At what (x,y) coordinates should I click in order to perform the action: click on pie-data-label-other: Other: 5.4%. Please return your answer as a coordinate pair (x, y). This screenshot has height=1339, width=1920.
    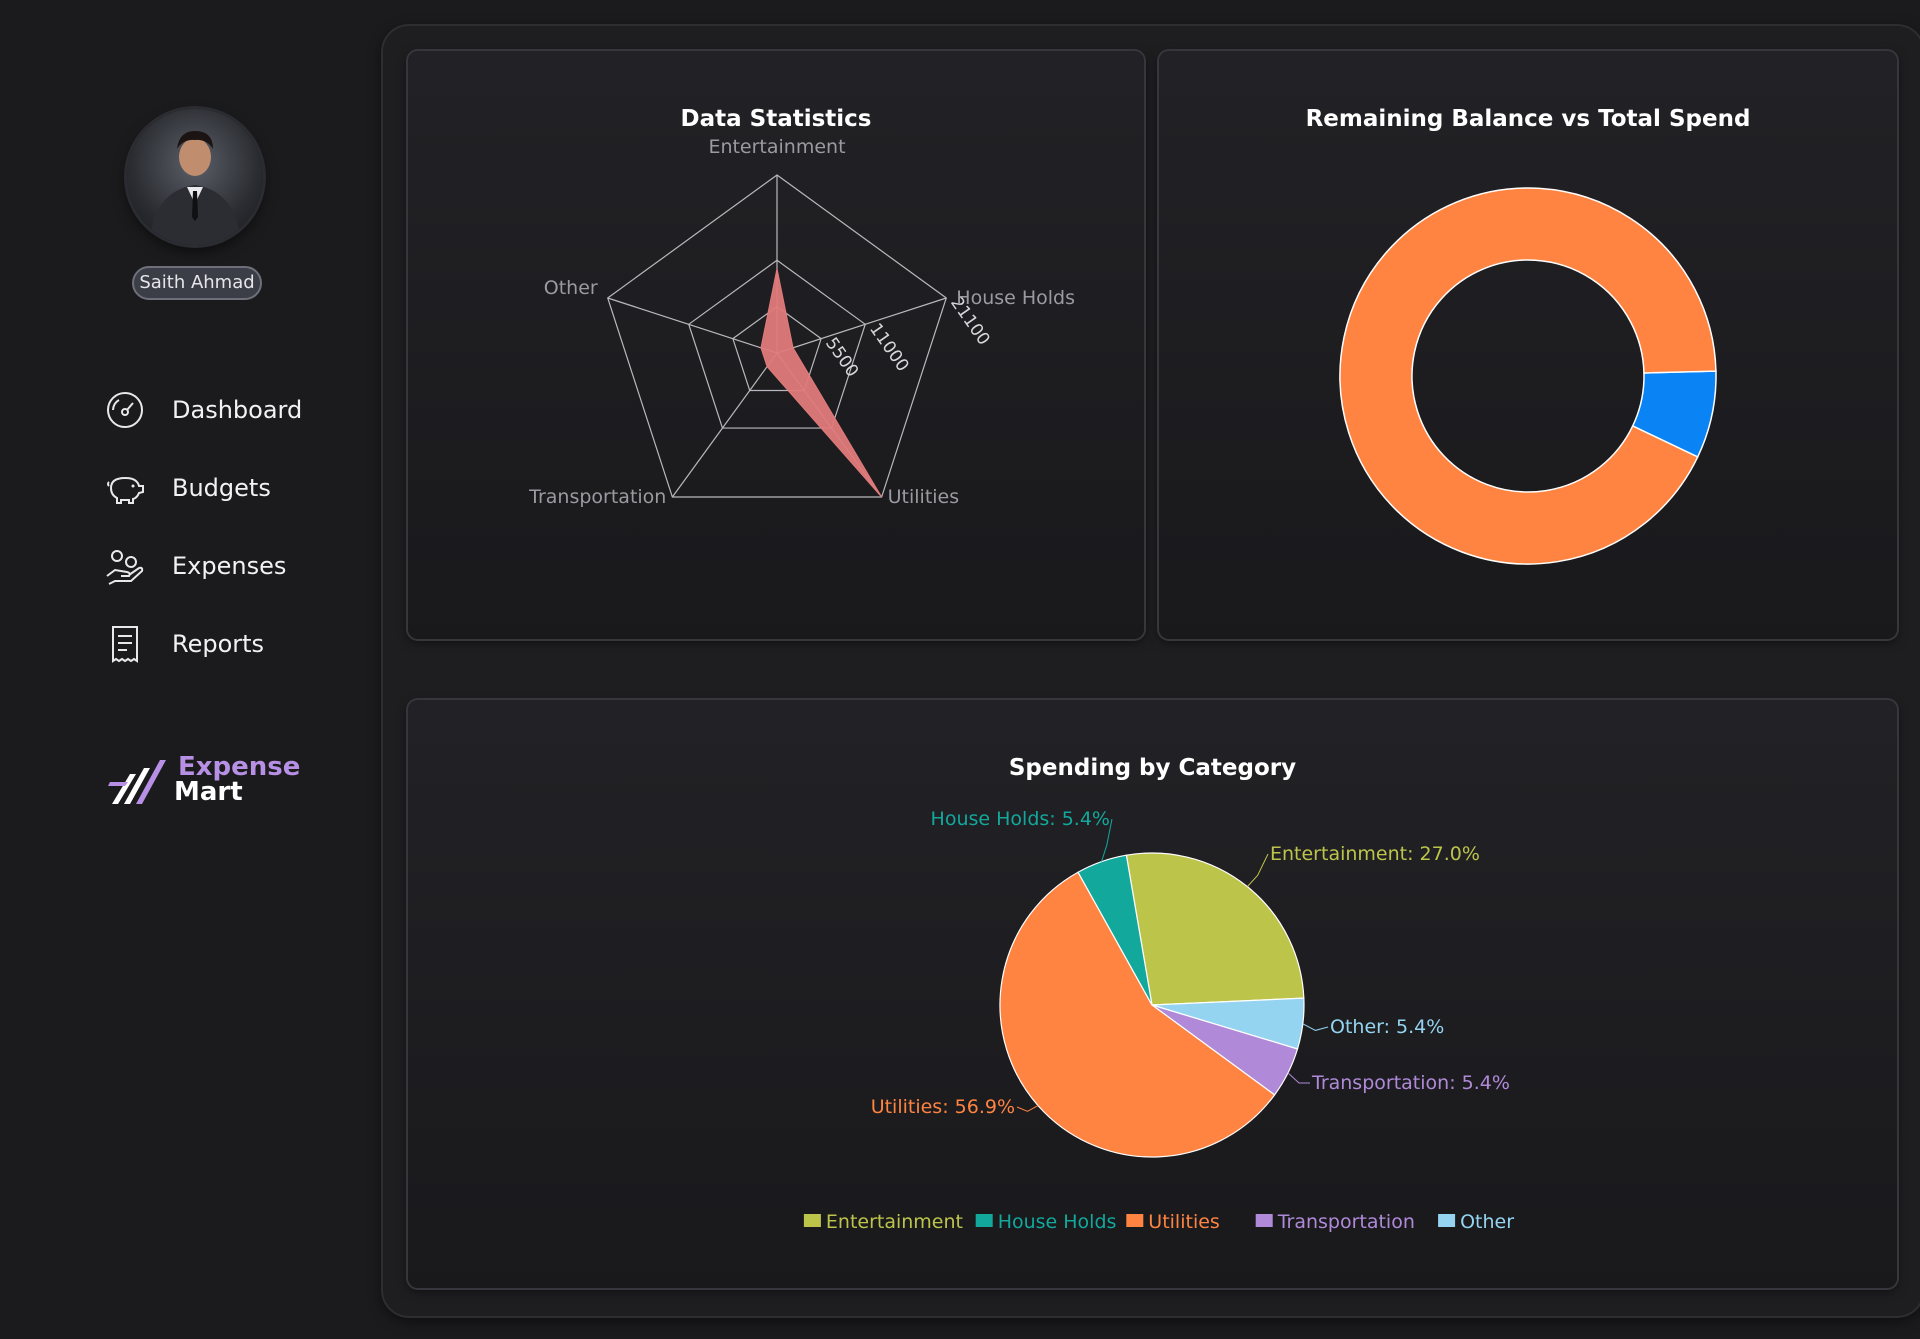
    Looking at the image, I should click on (1387, 1027).